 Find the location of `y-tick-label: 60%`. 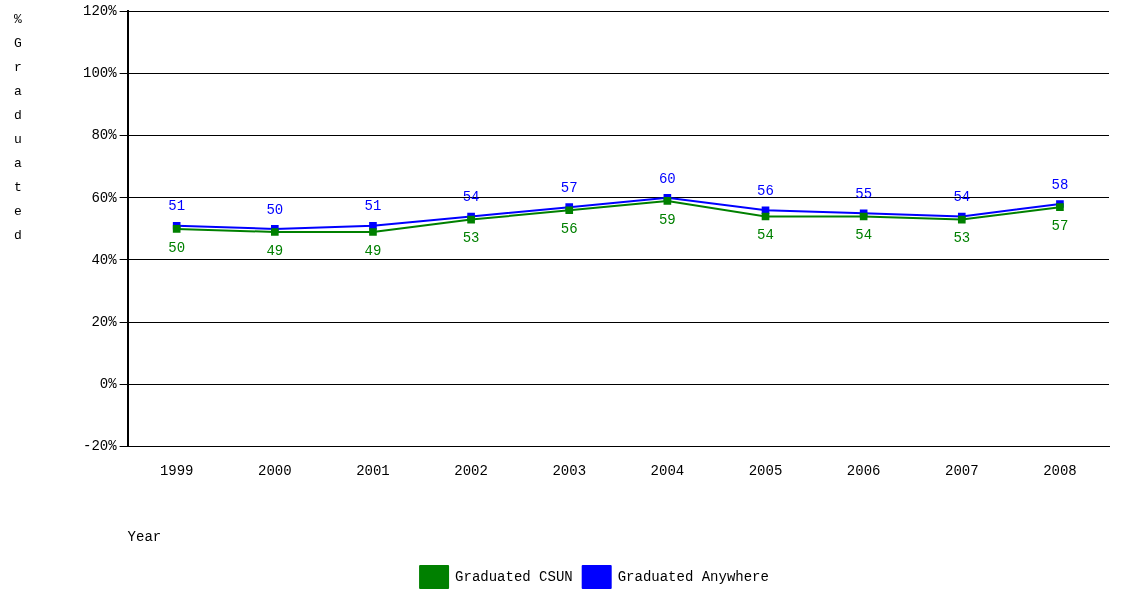

y-tick-label: 60% is located at coordinates (104, 197).